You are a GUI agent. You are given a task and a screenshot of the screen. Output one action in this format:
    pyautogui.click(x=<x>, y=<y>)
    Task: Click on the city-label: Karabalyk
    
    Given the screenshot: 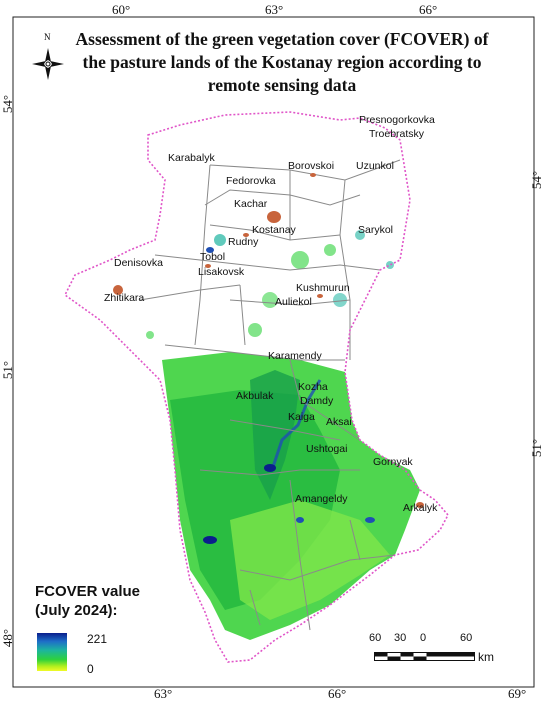 What is the action you would take?
    pyautogui.click(x=191, y=158)
    